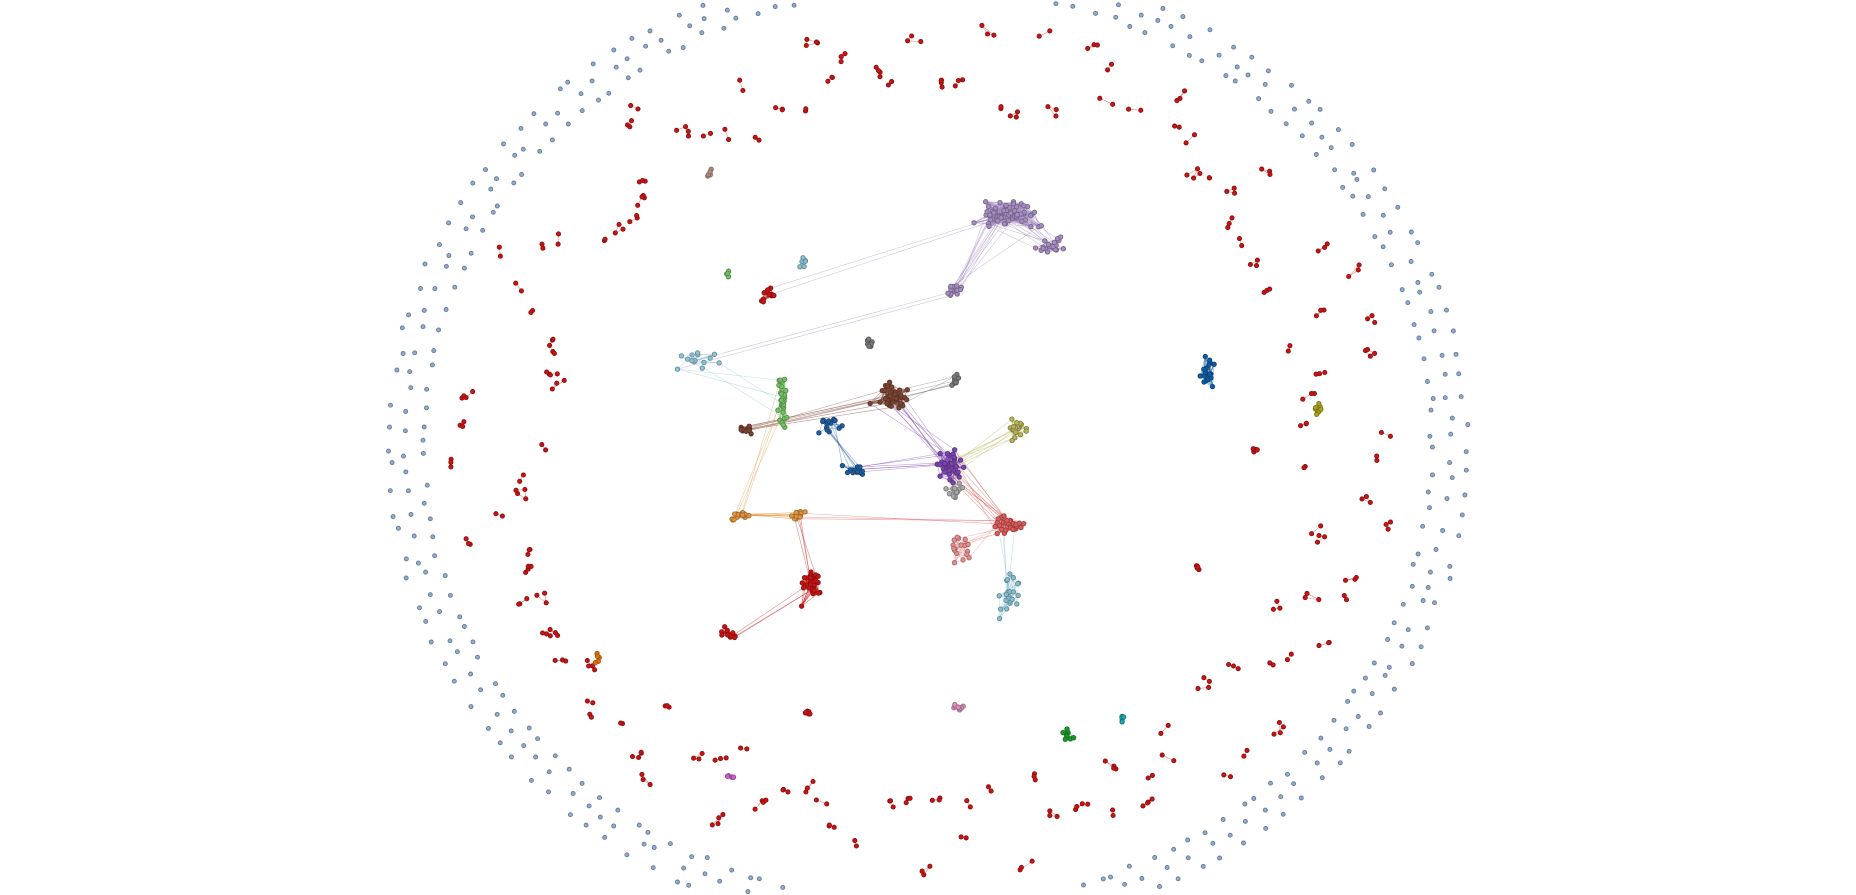 The width and height of the screenshot is (1856, 895). What do you see at coordinates (1007, 609) in the screenshot?
I see `light-cyan-cluster-node` at bounding box center [1007, 609].